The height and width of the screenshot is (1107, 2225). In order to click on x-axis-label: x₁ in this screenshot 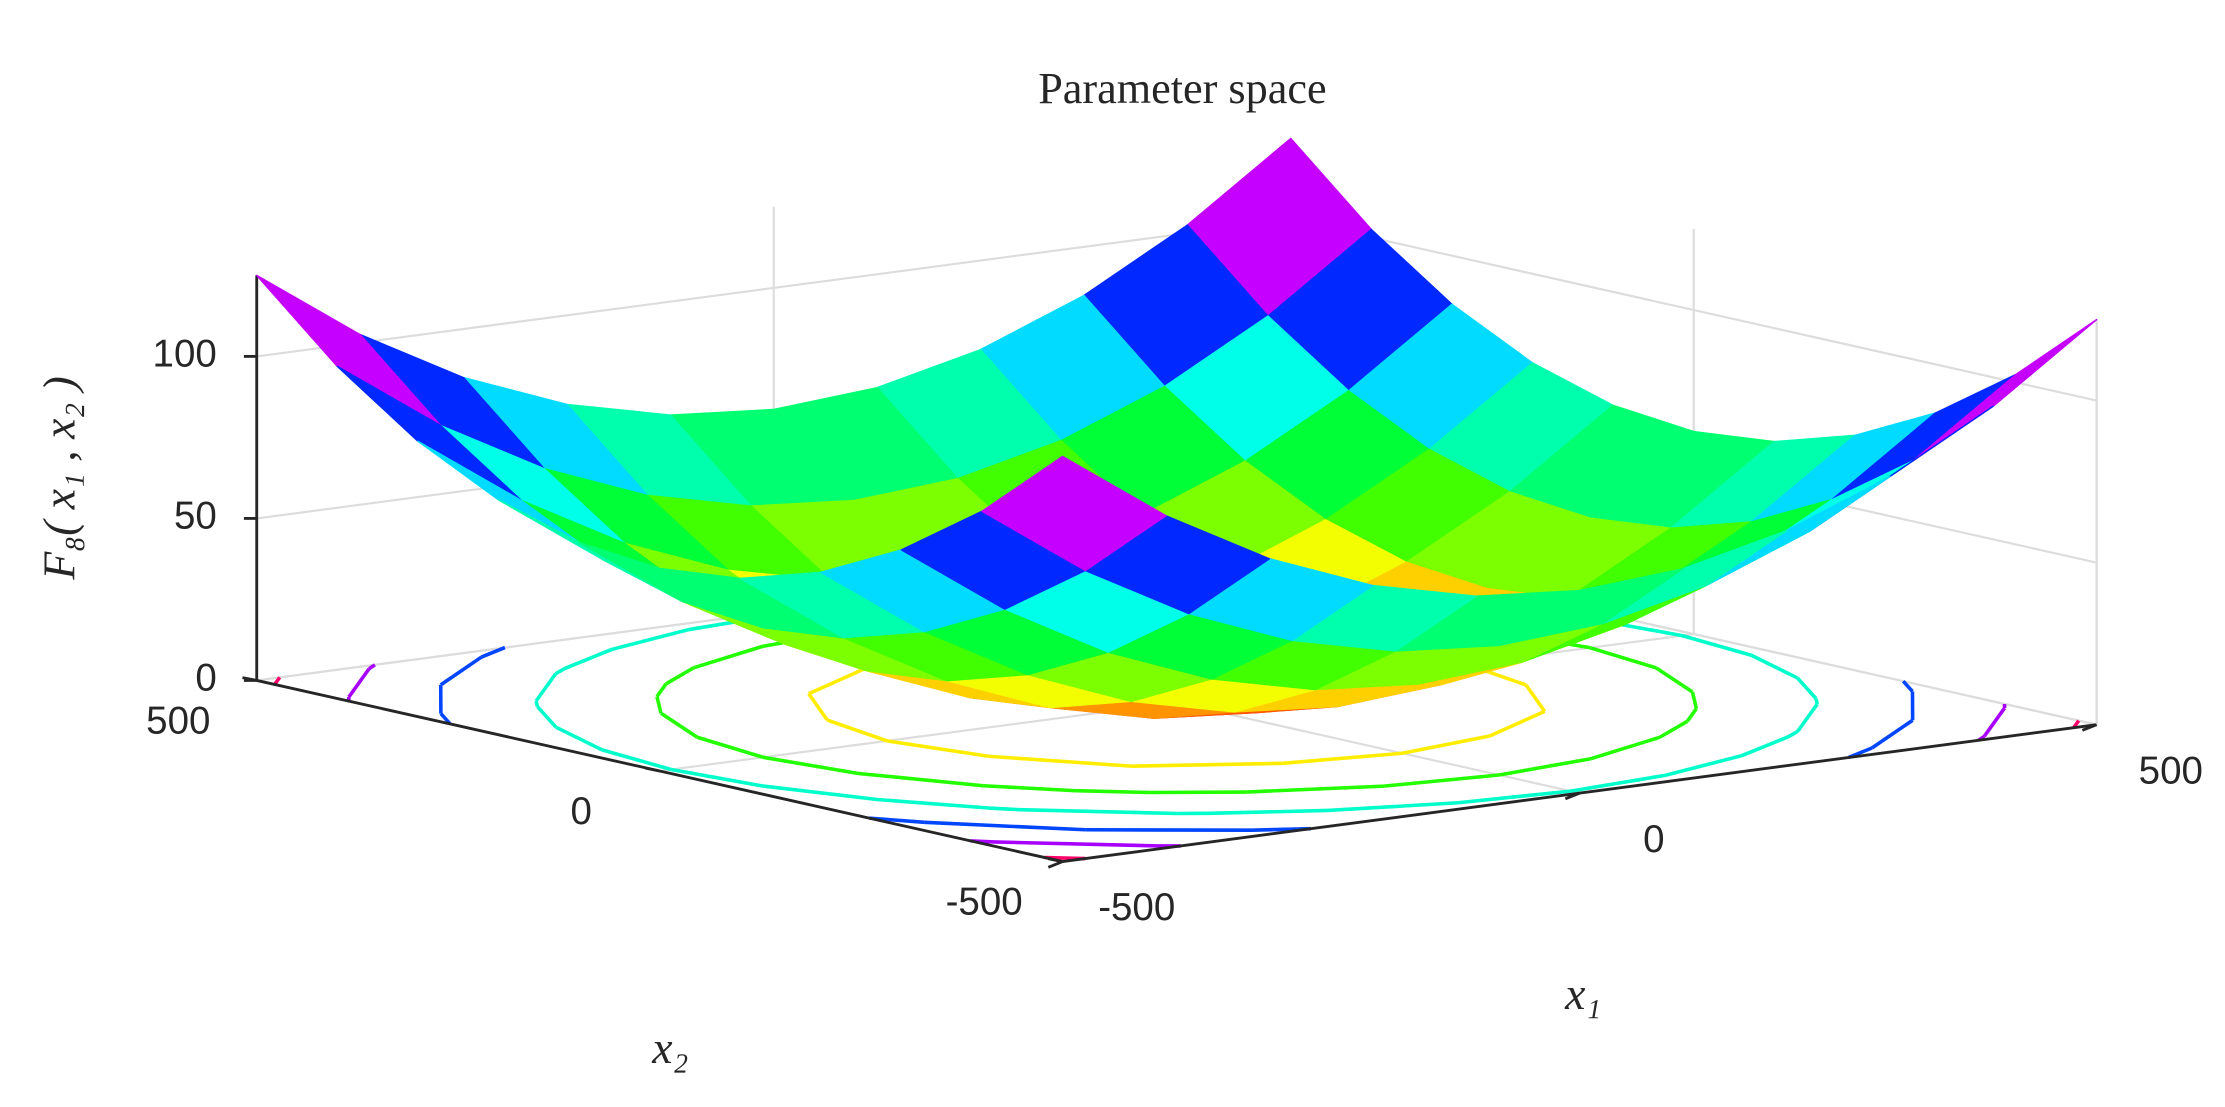, I will do `click(1582, 993)`.